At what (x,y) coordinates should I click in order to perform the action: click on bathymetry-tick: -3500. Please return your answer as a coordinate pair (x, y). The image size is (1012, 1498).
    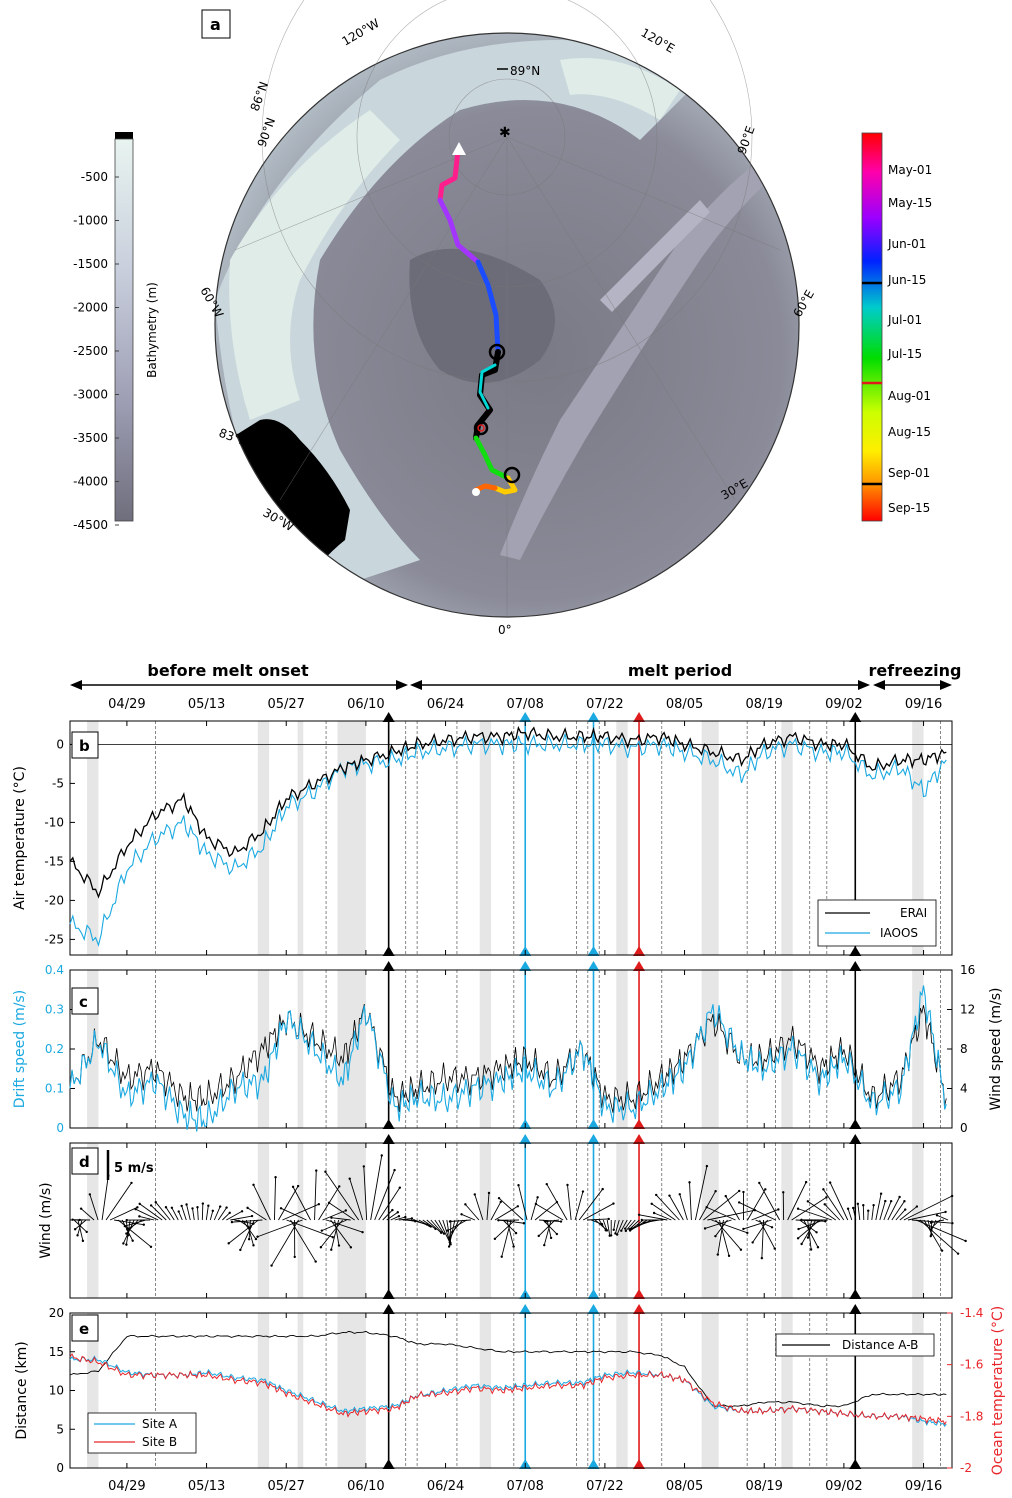
    Looking at the image, I should click on (90, 438).